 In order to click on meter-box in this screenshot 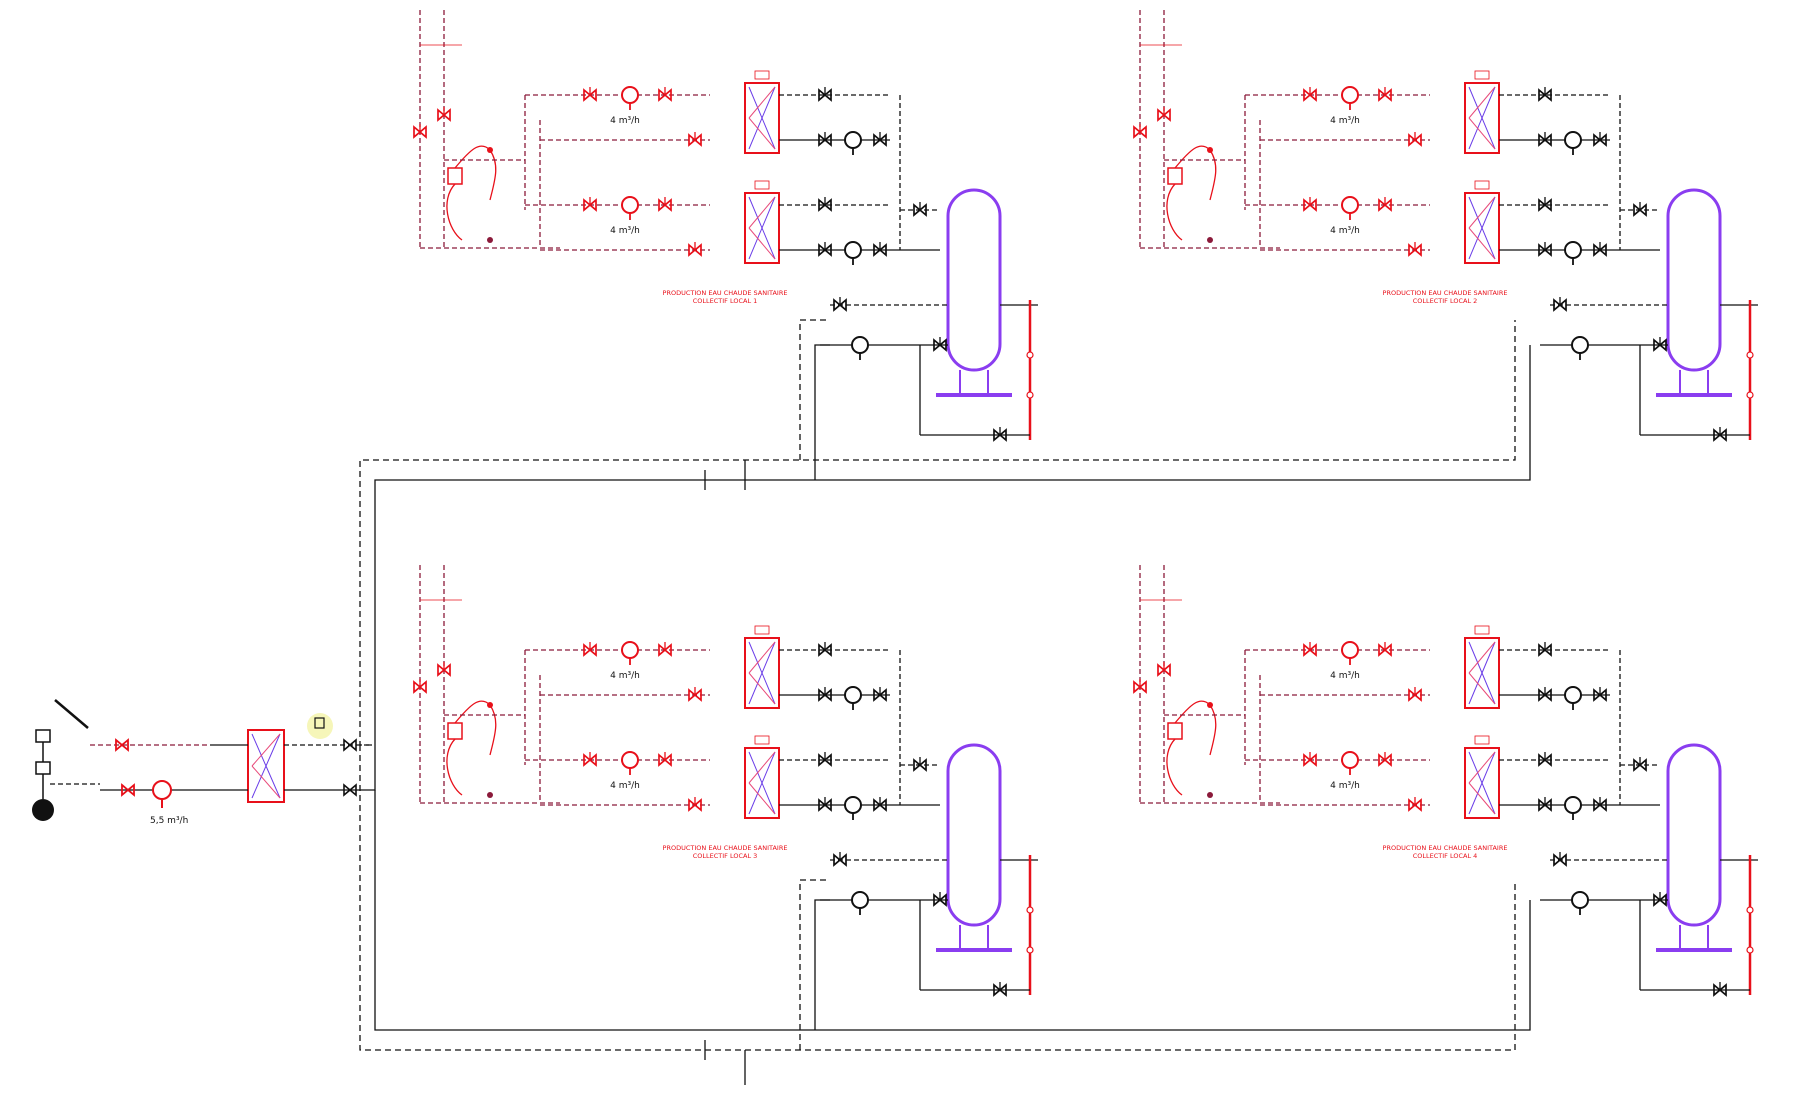, I will do `click(43, 736)`.